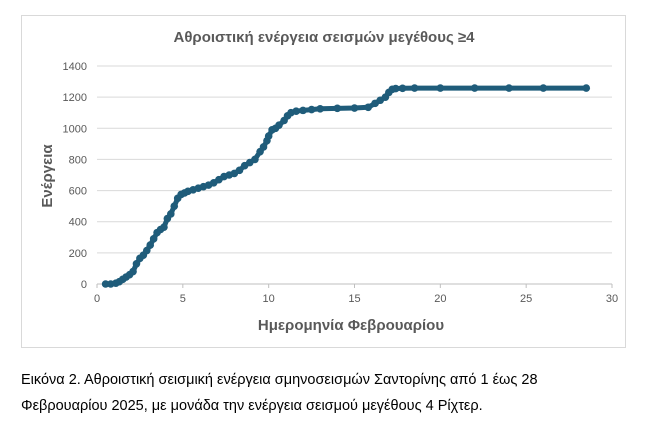  Describe the element at coordinates (354, 299) in the screenshot. I see `x-tick-label: 15` at that location.